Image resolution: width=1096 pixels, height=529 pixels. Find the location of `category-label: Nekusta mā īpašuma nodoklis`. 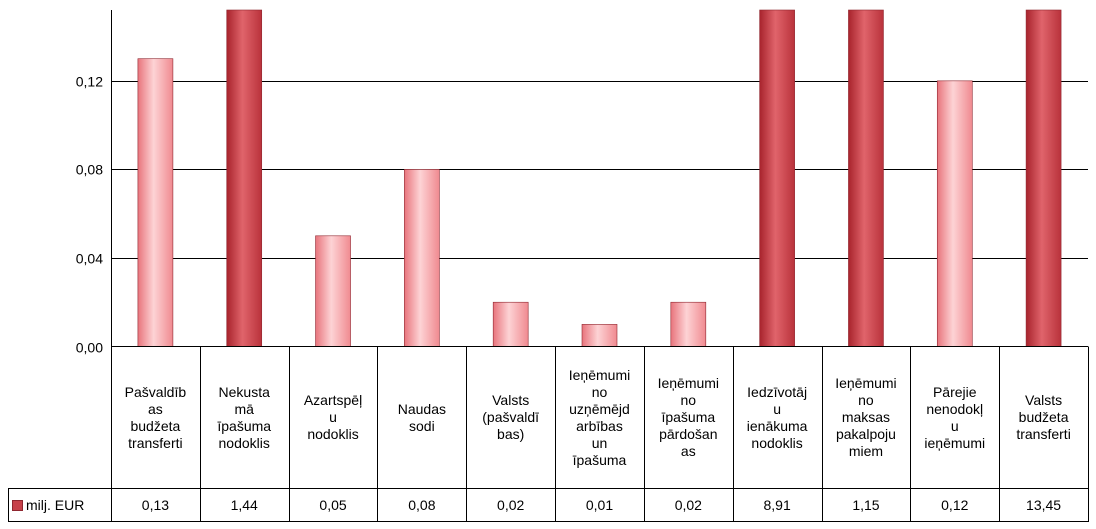

category-label: Nekusta mā īpašuma nodoklis is located at coordinates (244, 417).